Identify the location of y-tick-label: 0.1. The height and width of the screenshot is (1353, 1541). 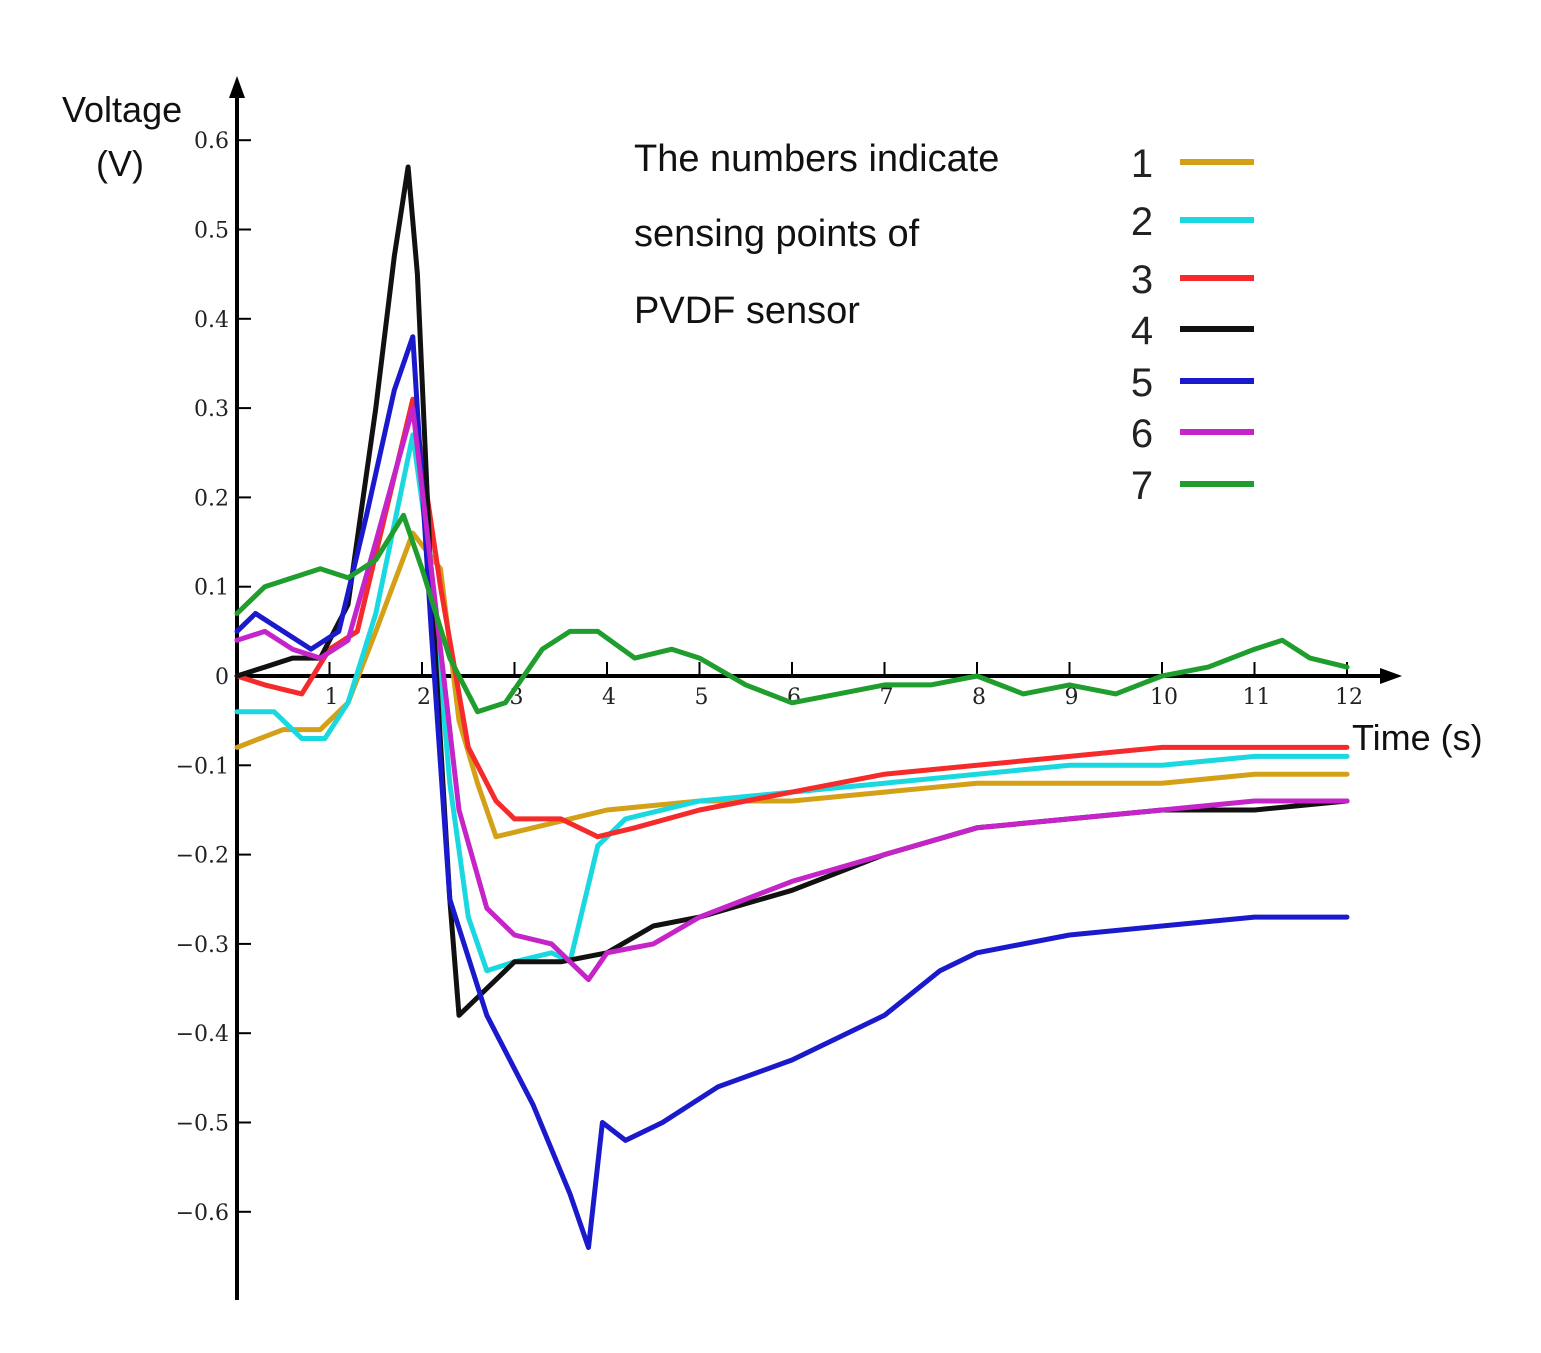
(211, 588).